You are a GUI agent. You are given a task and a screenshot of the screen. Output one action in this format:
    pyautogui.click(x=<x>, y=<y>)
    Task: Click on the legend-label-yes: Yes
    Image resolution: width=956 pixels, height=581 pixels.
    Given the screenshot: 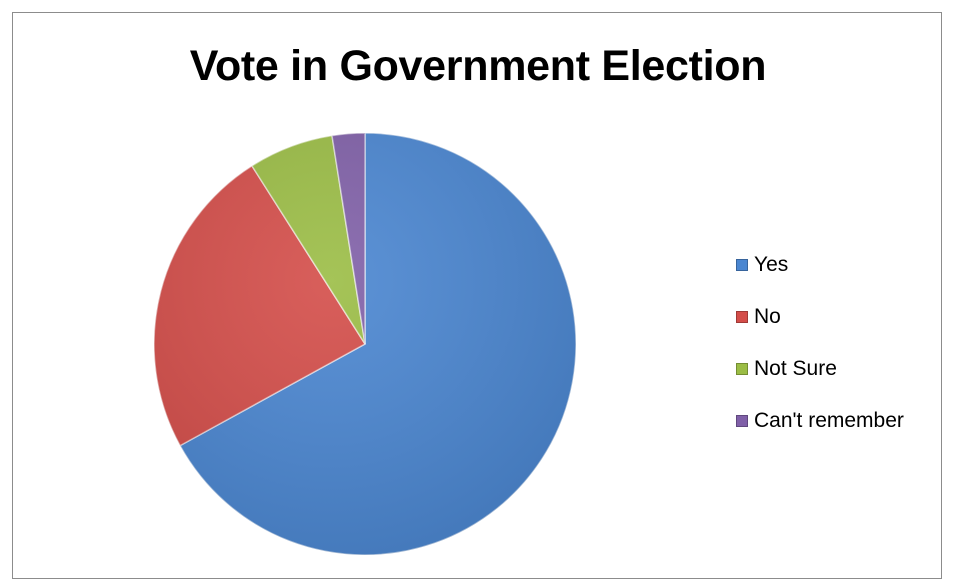 What is the action you would take?
    pyautogui.click(x=771, y=264)
    